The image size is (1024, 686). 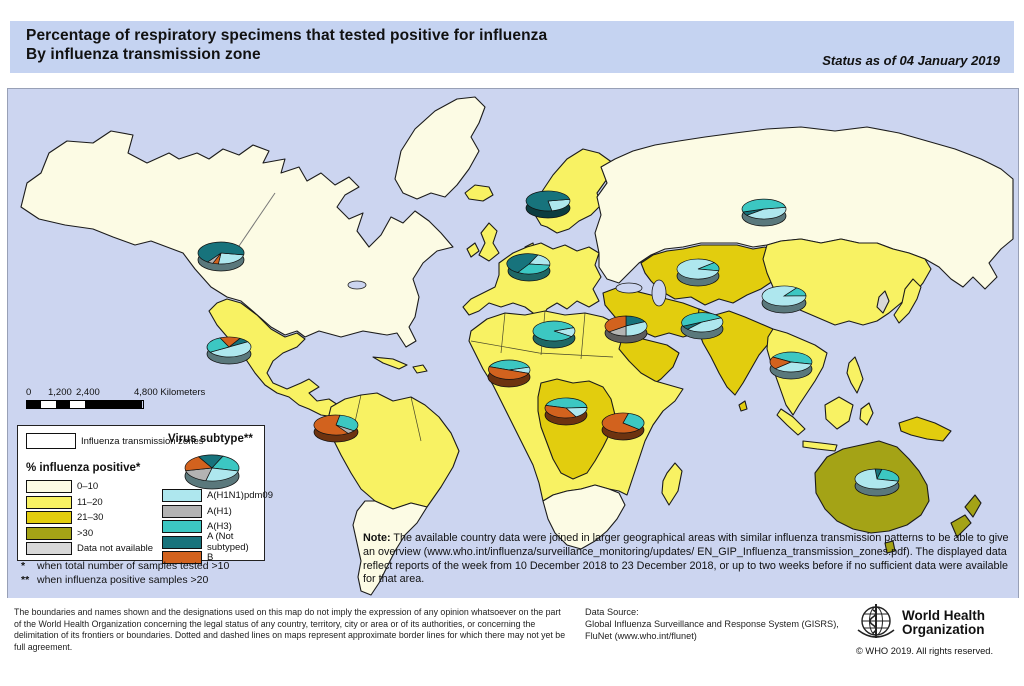 I want to click on footnote-1: * when total number of samples tested >10, so click(x=125, y=566).